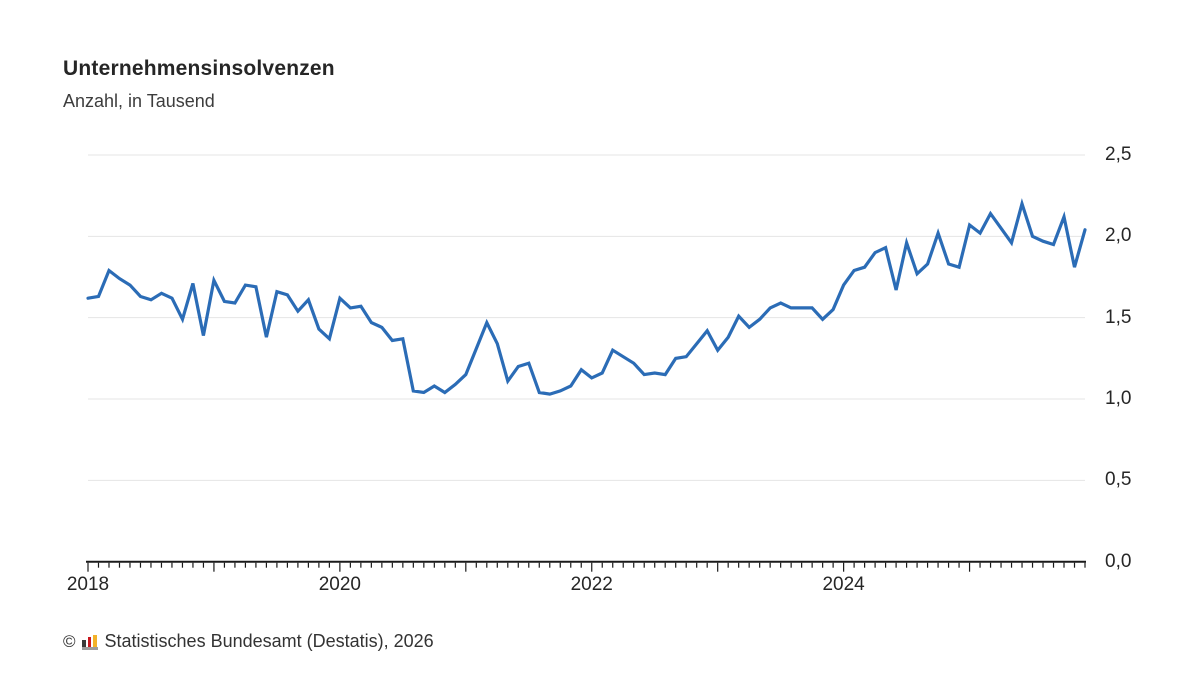 Image resolution: width=1200 pixels, height=675 pixels. I want to click on x-tick-label-2018: 2018, so click(88, 584).